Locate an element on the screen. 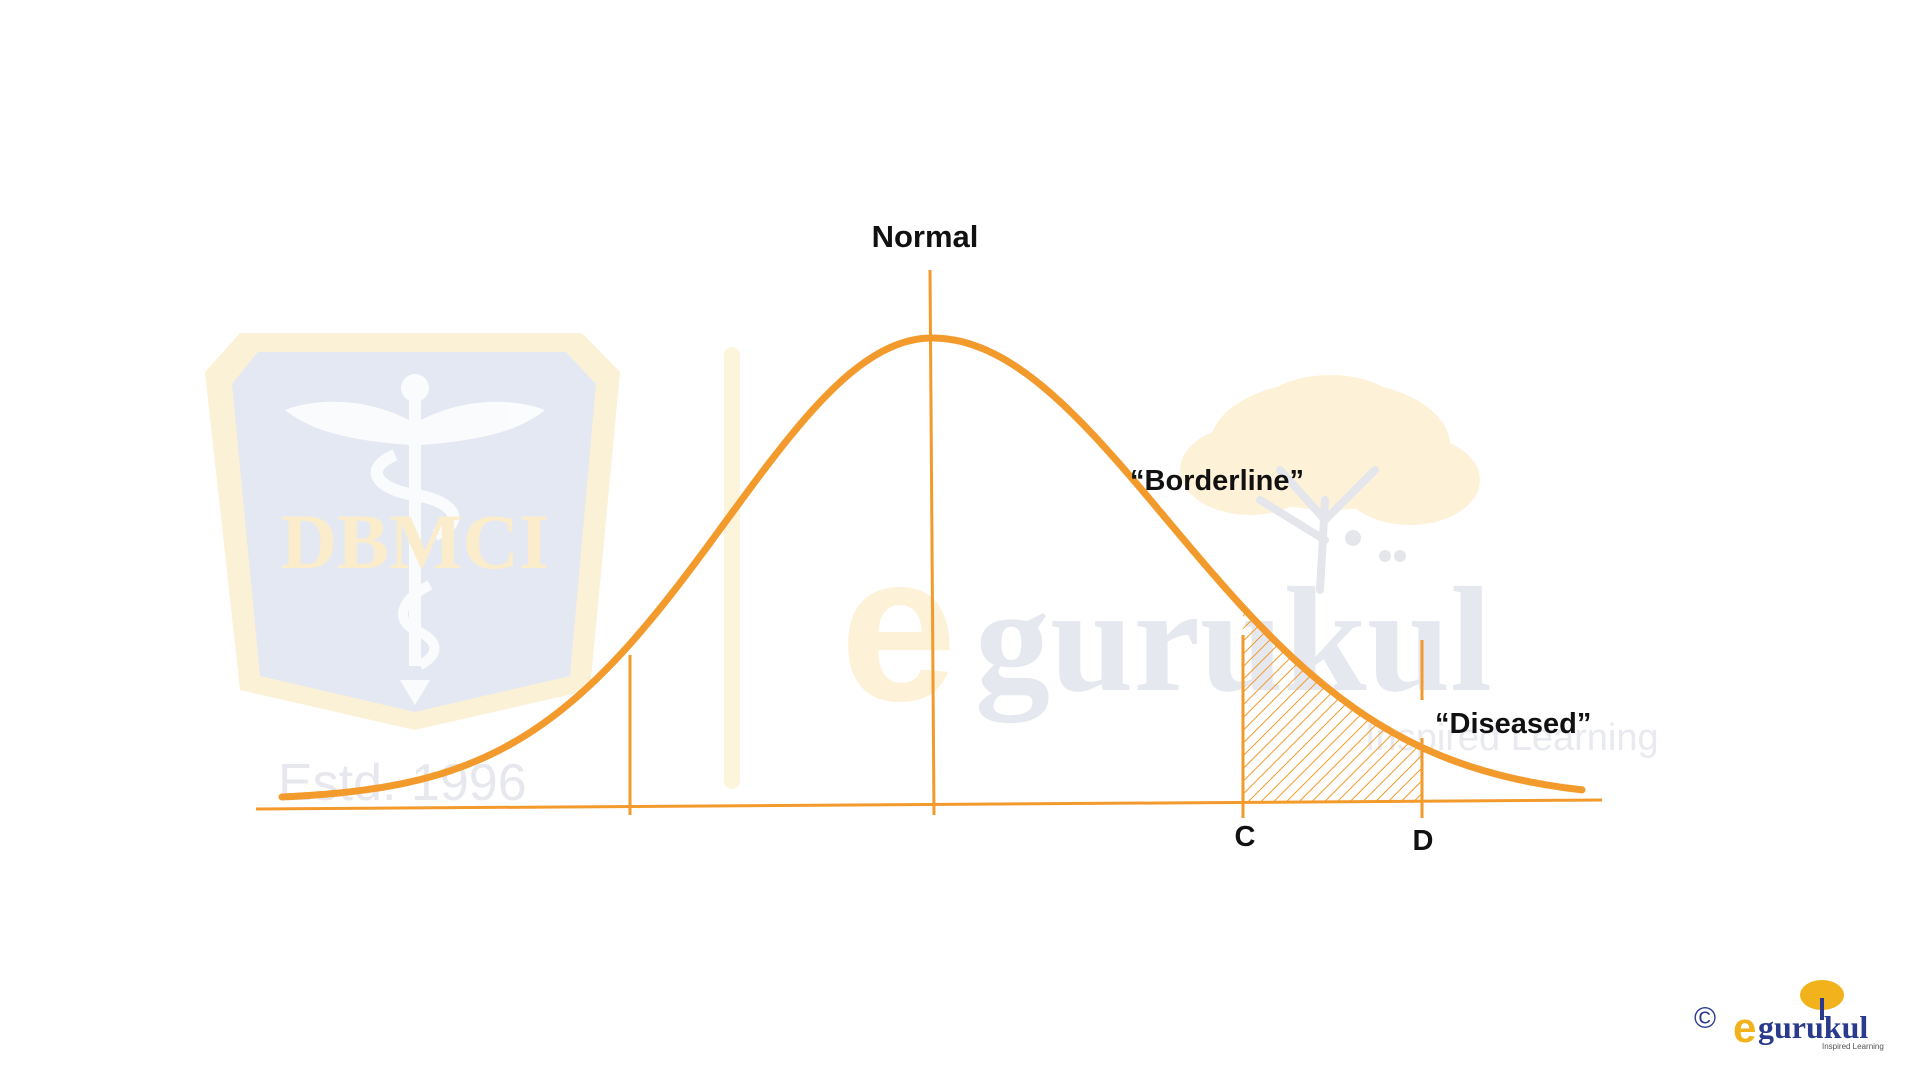  diseased-label: “Diseased” is located at coordinates (1513, 724).